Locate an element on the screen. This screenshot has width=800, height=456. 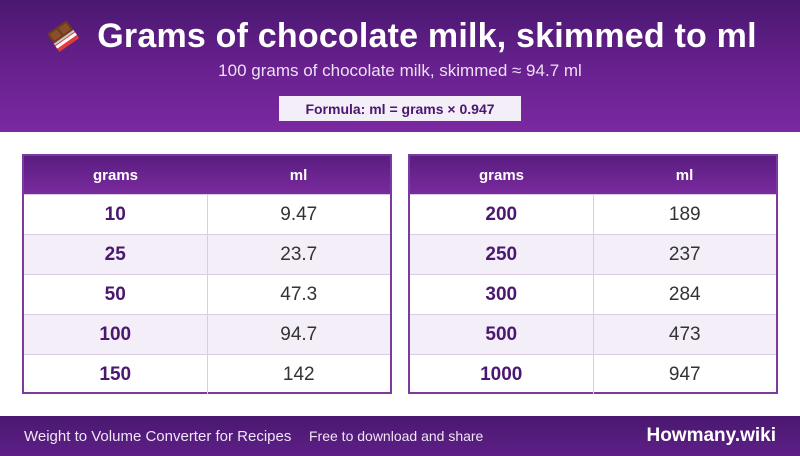
ml-cell: 142 is located at coordinates (298, 374).